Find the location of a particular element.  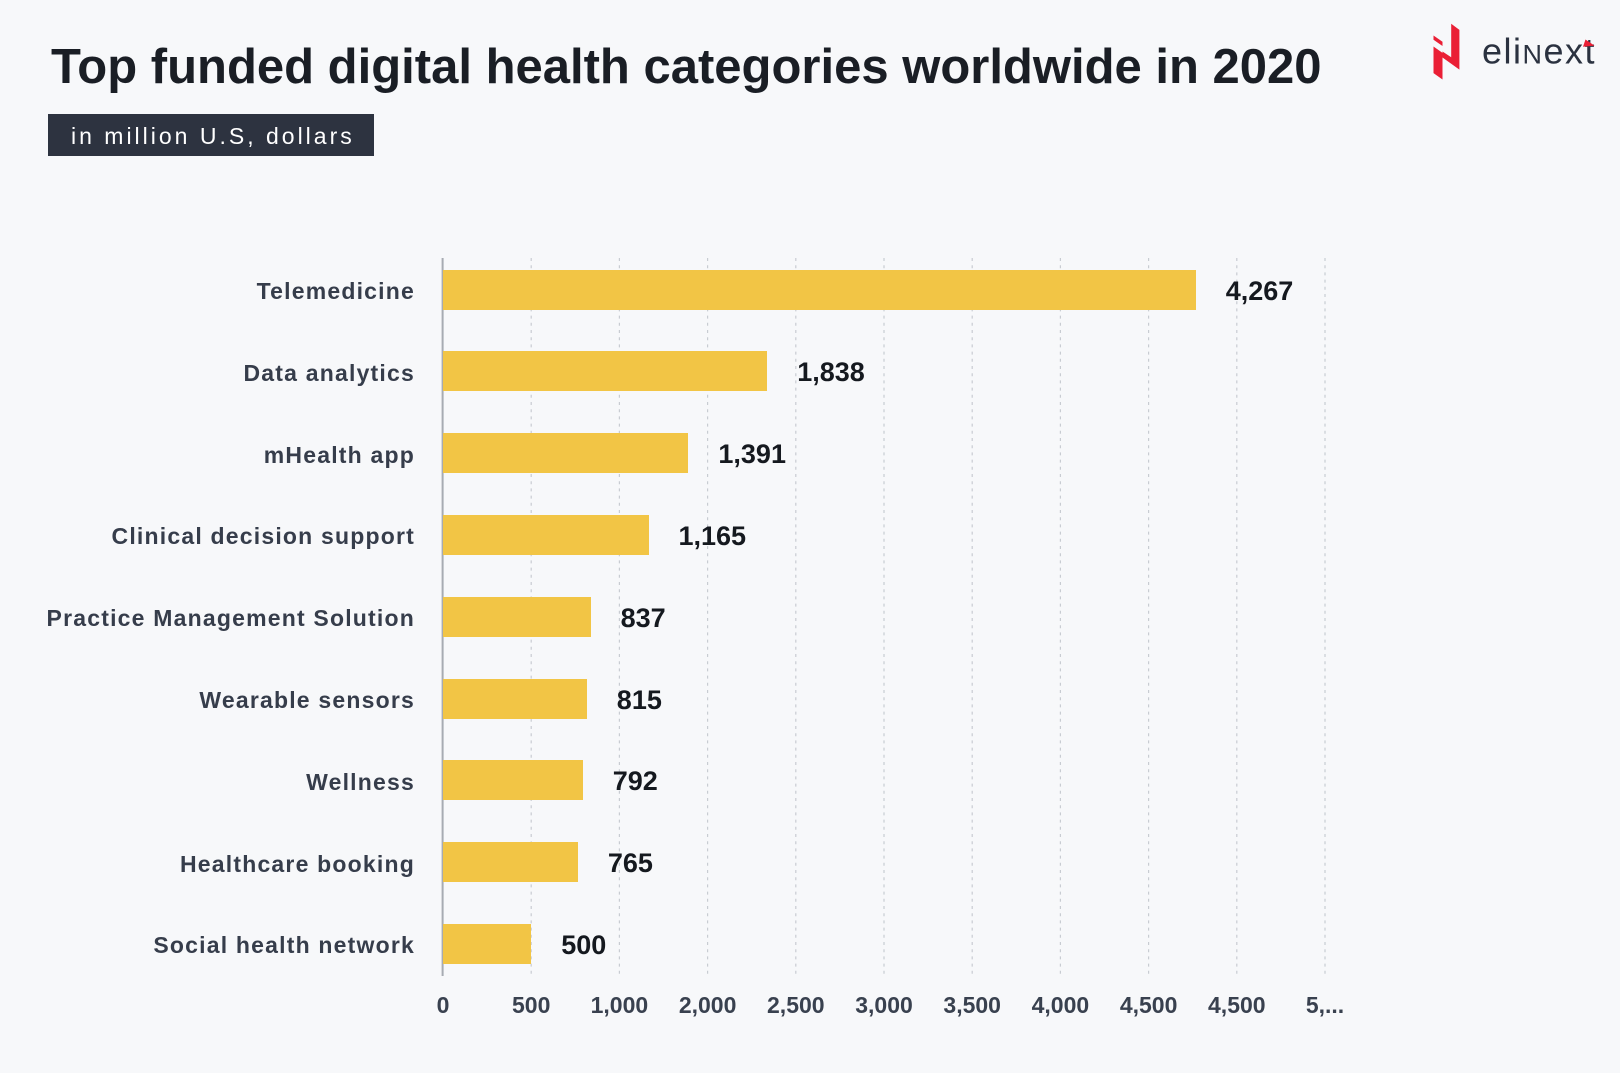

svg-text: N is located at coordinates (1533, 55).